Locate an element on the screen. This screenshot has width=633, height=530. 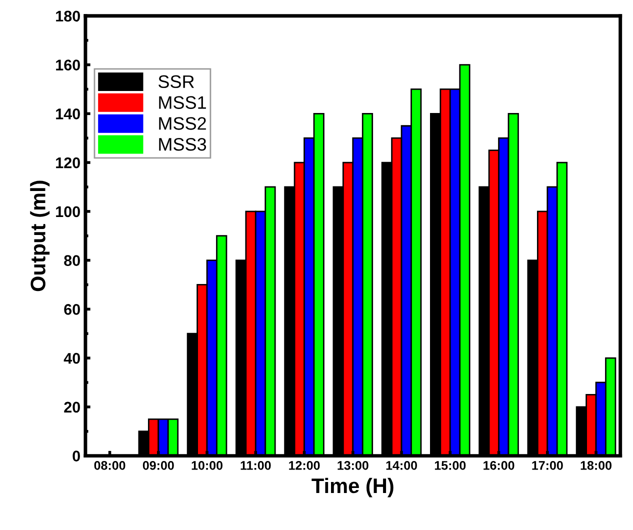
legend-label: MSS1 is located at coordinates (182, 102).